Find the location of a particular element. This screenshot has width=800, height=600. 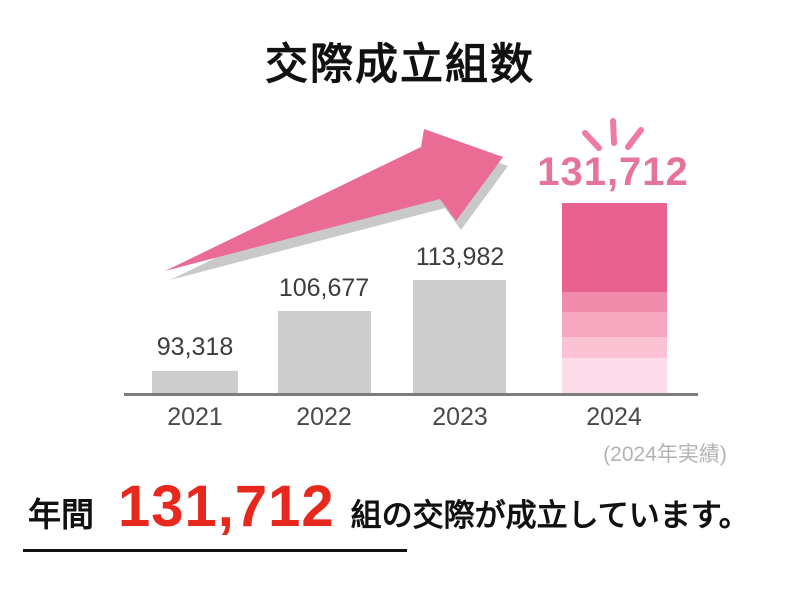

value-label-2022: 106,677 is located at coordinates (324, 288).